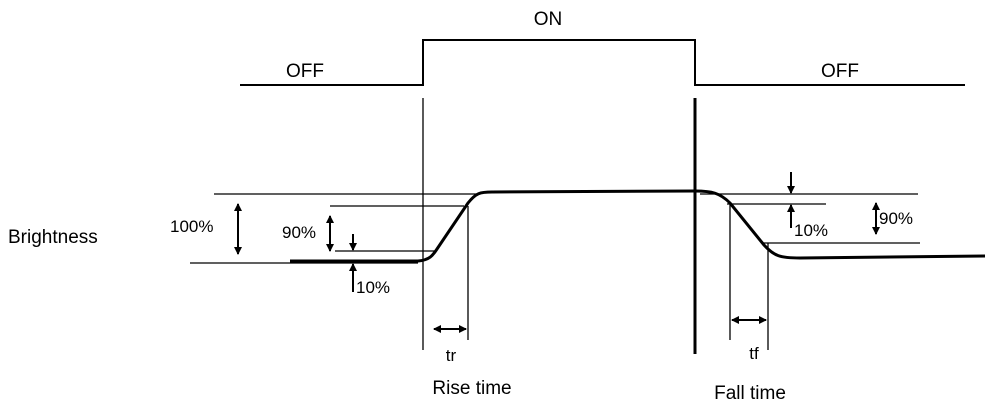 This screenshot has width=987, height=408. I want to click on rise-time-caption: Rise time, so click(471, 388).